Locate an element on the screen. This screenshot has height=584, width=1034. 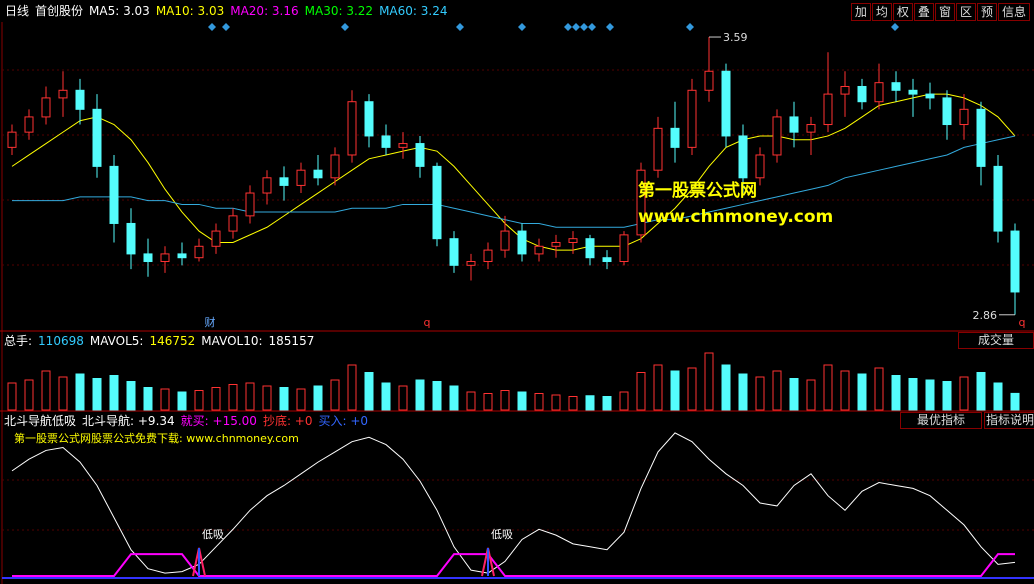
indicator-button: 指标说明 is located at coordinates (1009, 420).